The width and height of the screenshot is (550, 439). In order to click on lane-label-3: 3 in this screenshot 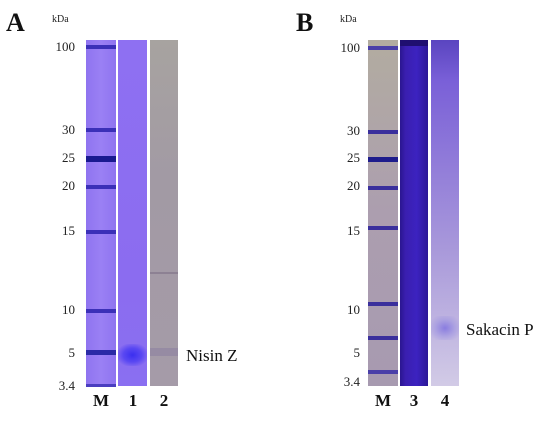, I will do `click(414, 400)`.